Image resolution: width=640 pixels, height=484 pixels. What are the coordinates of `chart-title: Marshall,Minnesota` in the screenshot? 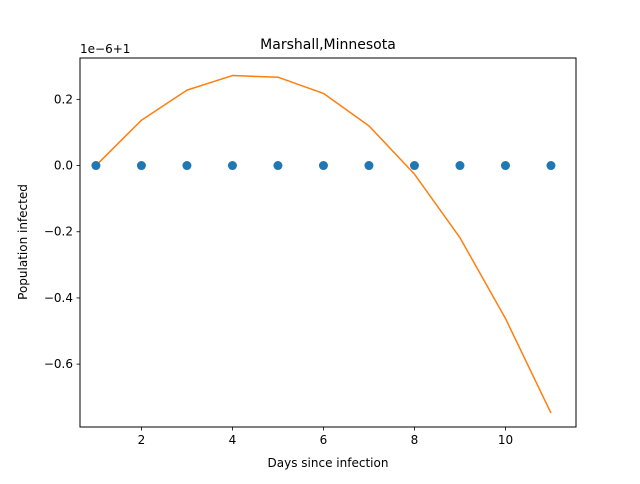 It's located at (328, 45).